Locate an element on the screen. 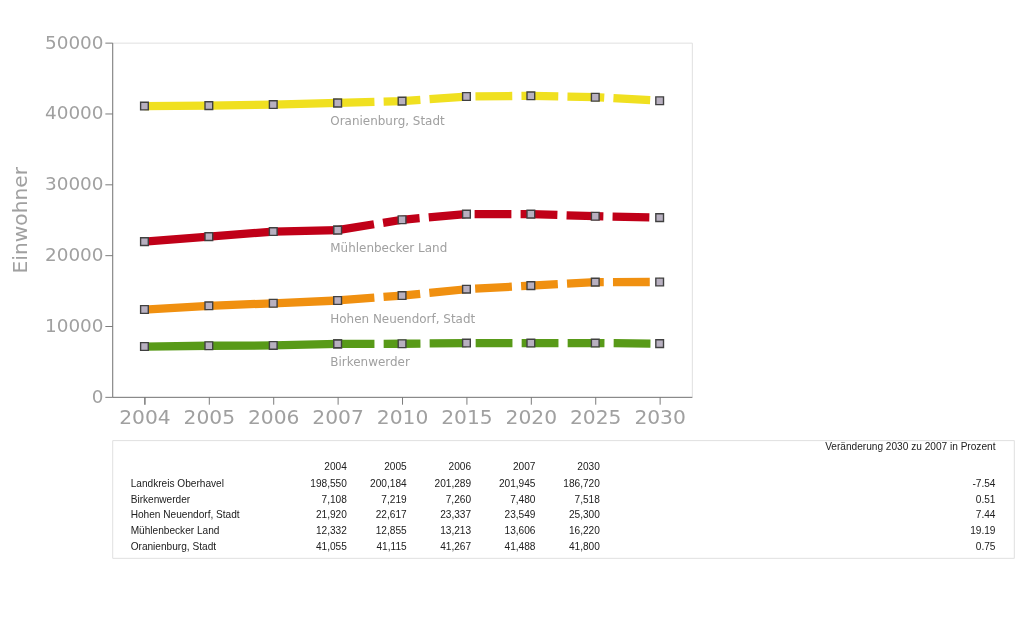 Image resolution: width=1024 pixels, height=626 pixels. text: 7,260 is located at coordinates (458, 499).